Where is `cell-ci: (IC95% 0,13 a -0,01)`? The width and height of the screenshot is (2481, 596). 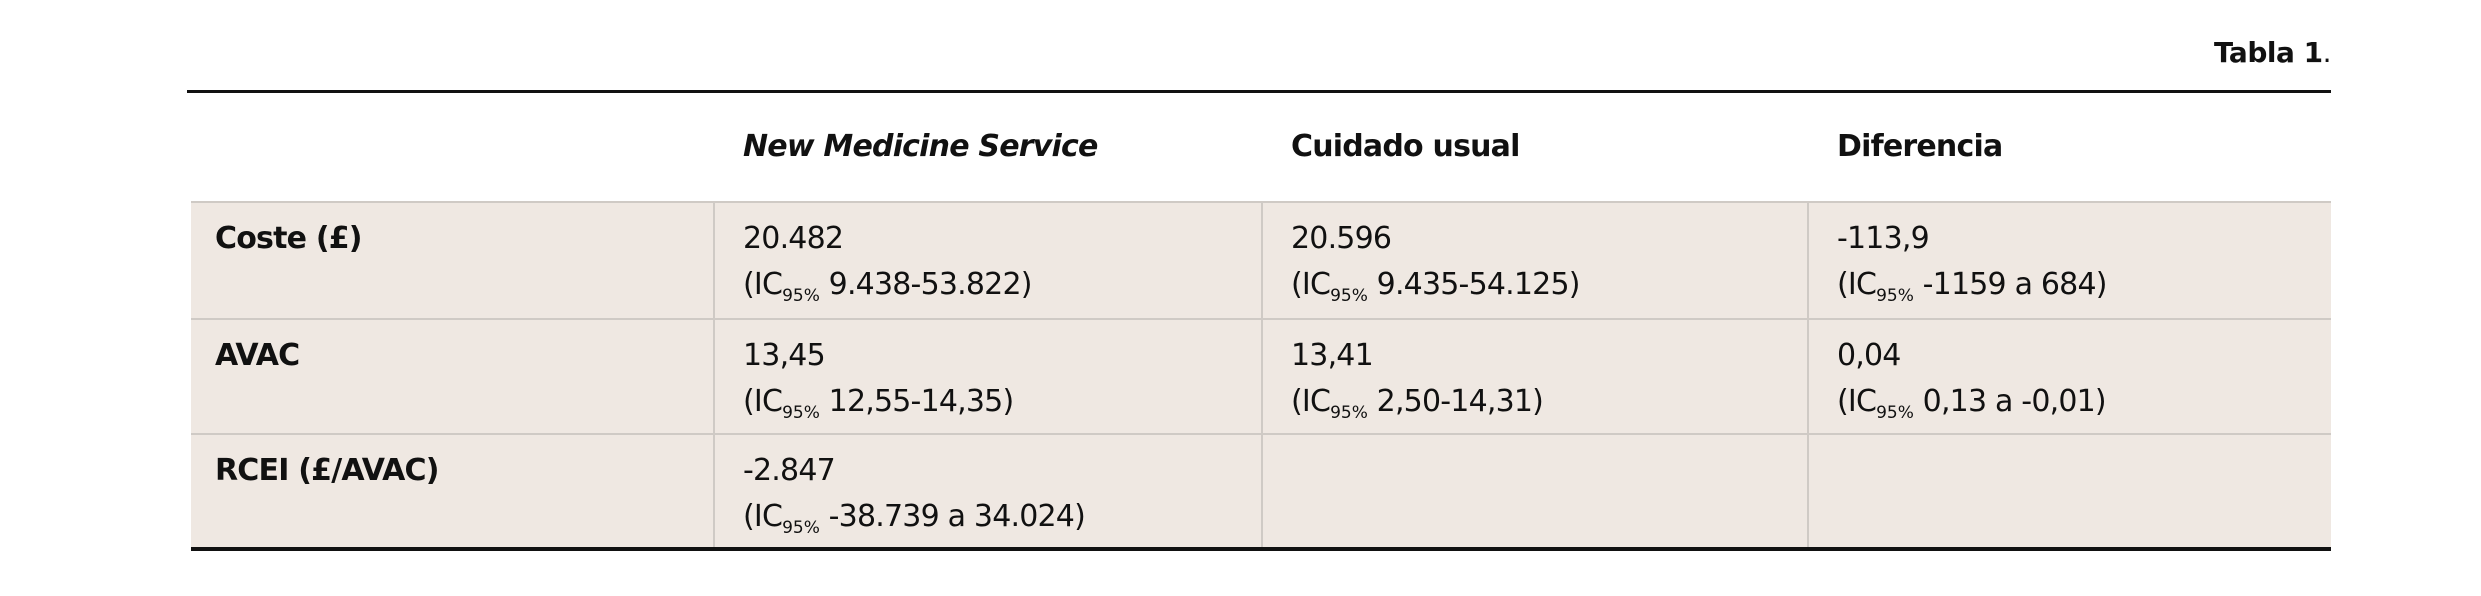 cell-ci: (IC95% 0,13 a -0,01) is located at coordinates (1972, 403).